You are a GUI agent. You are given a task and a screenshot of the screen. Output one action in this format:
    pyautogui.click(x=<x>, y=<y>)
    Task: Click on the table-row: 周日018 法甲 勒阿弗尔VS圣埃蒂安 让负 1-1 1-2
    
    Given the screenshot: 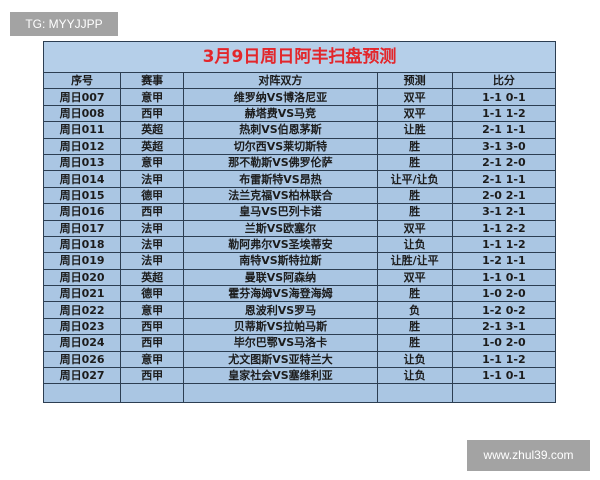 What is the action you would take?
    pyautogui.click(x=299, y=244)
    